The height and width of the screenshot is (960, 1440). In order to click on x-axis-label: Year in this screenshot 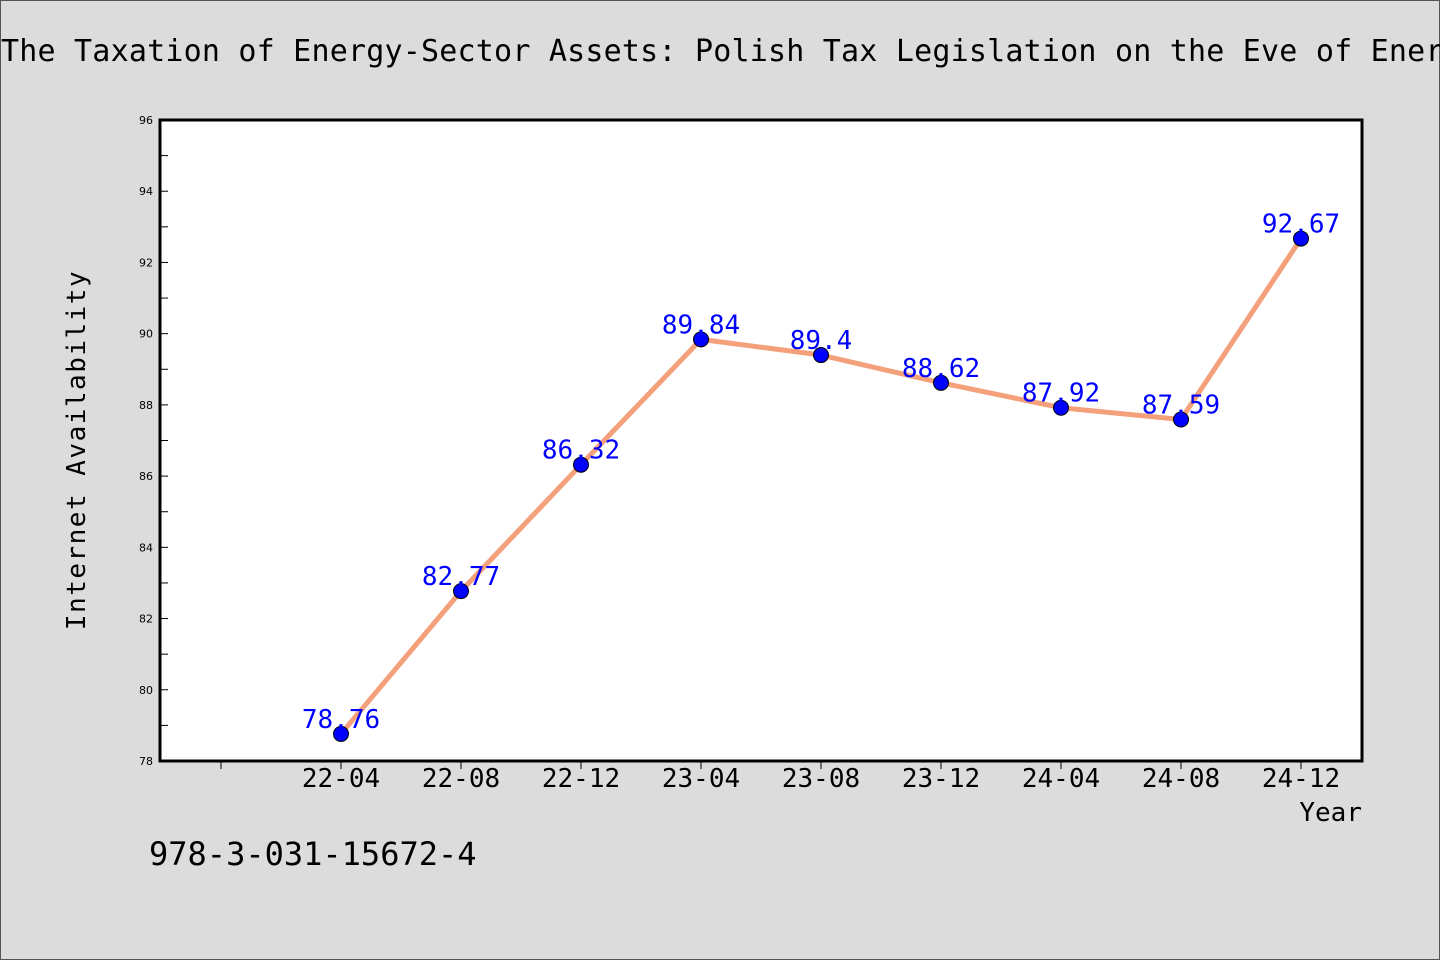, I will do `click(1330, 813)`.